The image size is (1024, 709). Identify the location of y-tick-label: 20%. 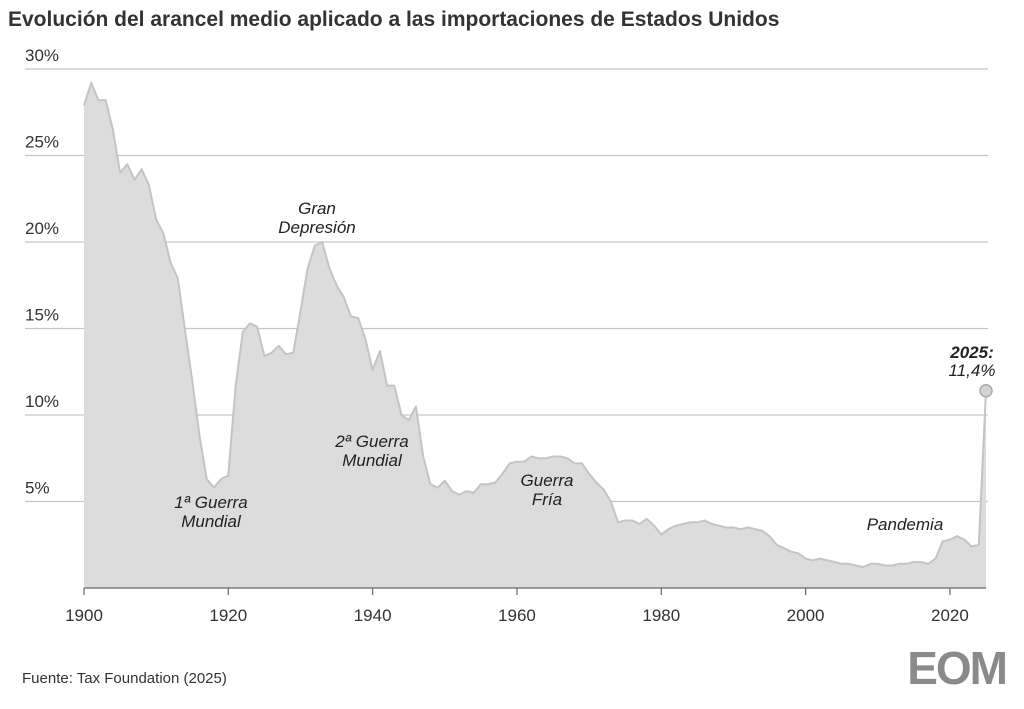
(42, 228).